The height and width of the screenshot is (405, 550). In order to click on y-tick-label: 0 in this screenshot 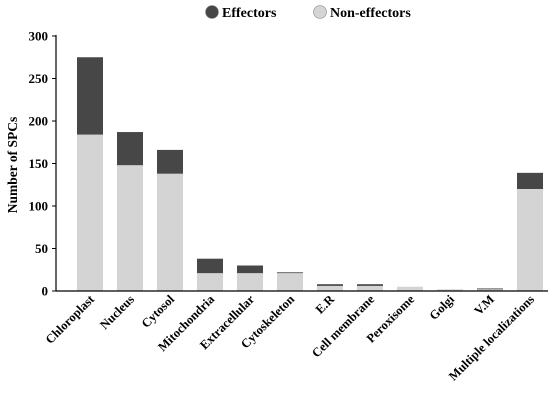, I will do `click(45, 291)`.